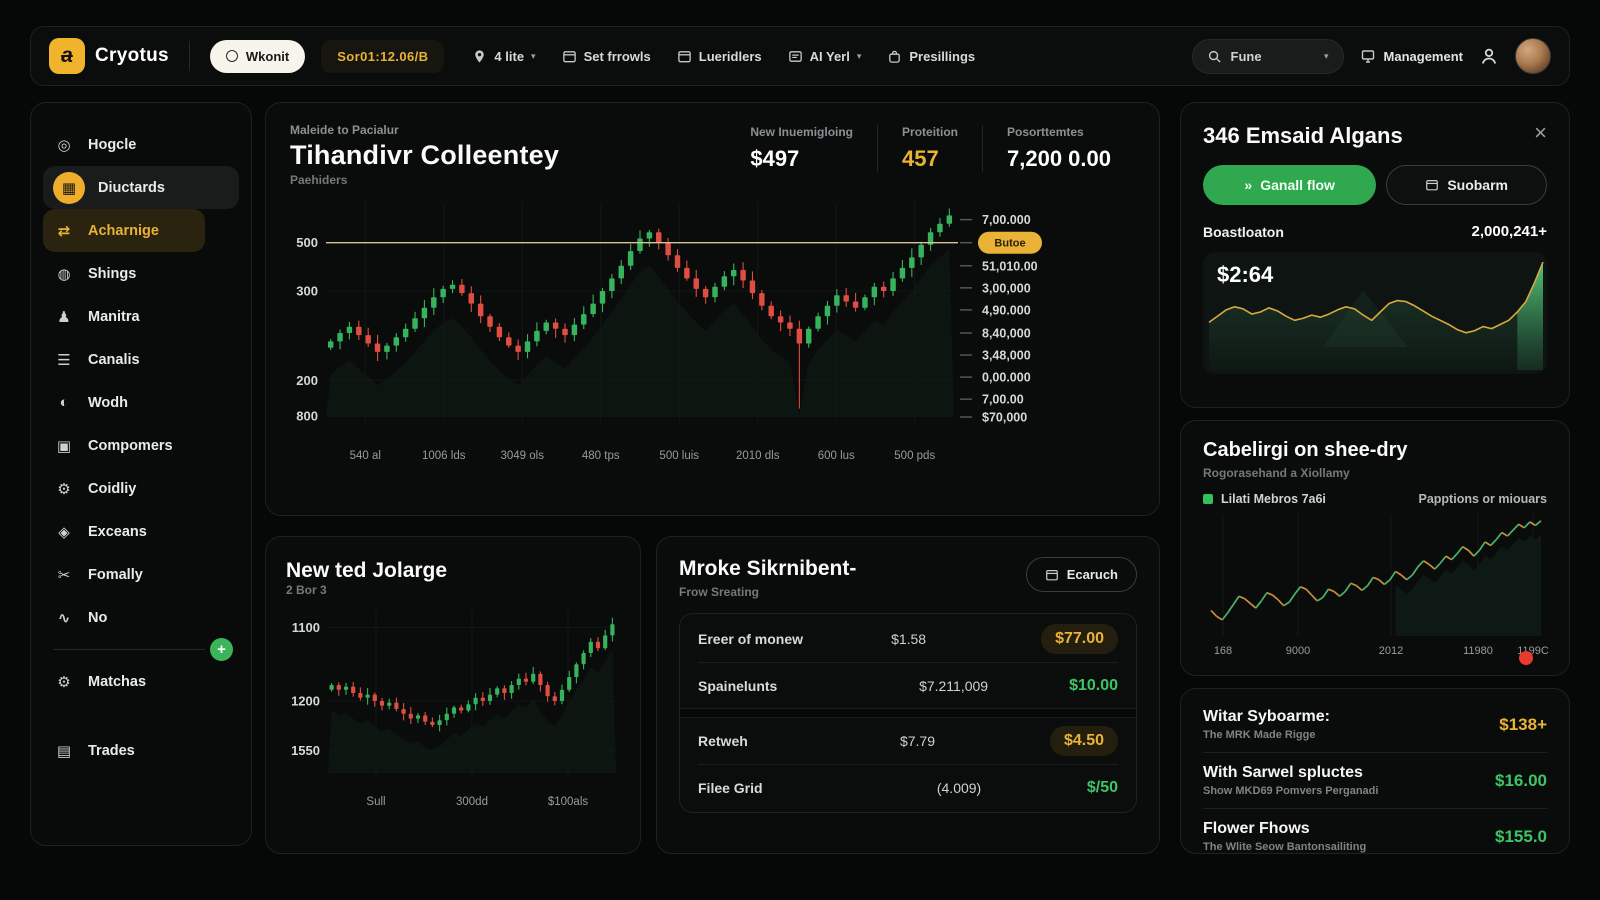 This screenshot has height=900, width=1600. I want to click on sidebar-item-diuctards: ▦ Diuctards, so click(141, 187).